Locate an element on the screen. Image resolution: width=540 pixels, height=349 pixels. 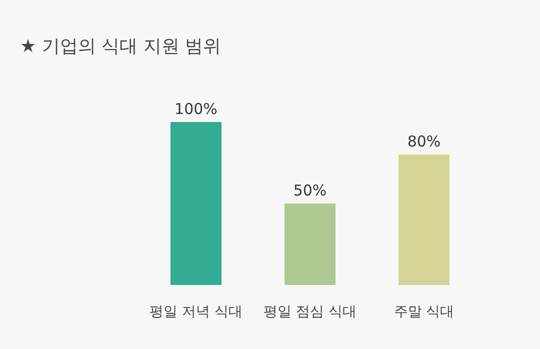
x-tick-label: 평일 점심 식대 is located at coordinates (310, 312).